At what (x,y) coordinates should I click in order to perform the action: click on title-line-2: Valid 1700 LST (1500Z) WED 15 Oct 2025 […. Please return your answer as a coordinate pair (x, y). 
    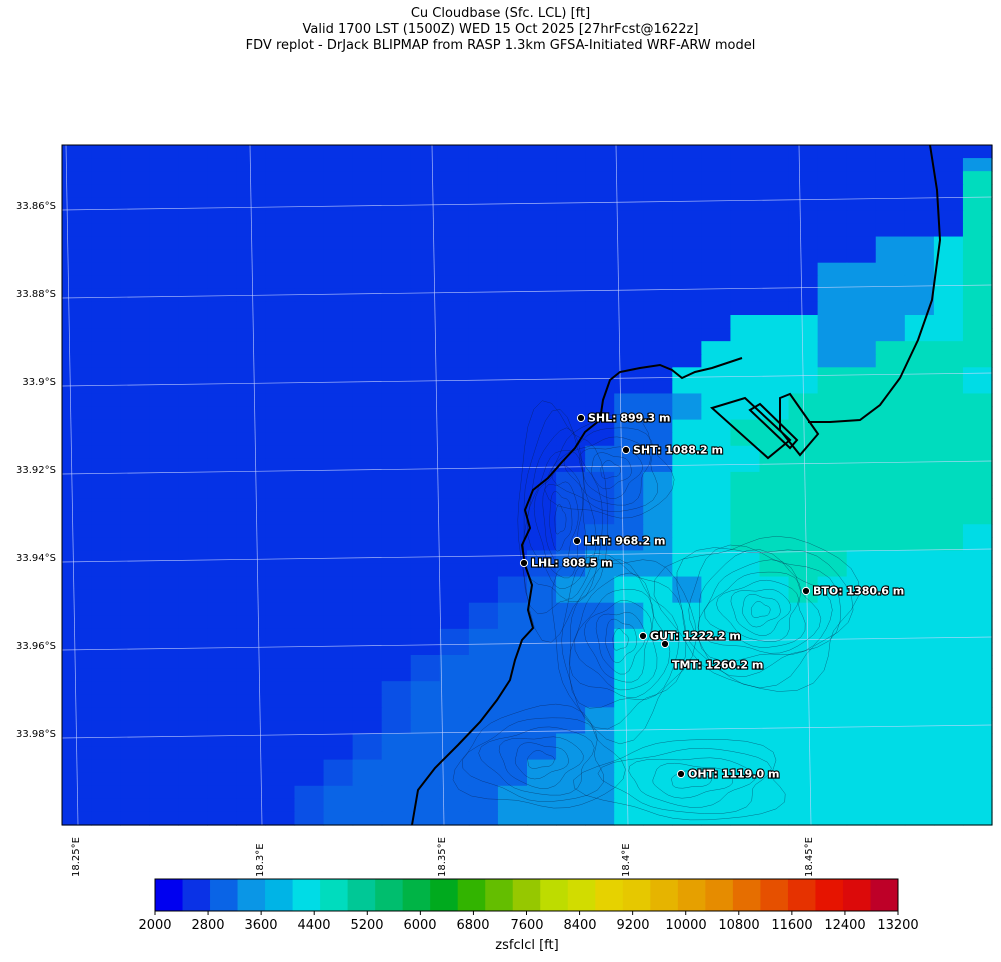
    Looking at the image, I should click on (500, 29).